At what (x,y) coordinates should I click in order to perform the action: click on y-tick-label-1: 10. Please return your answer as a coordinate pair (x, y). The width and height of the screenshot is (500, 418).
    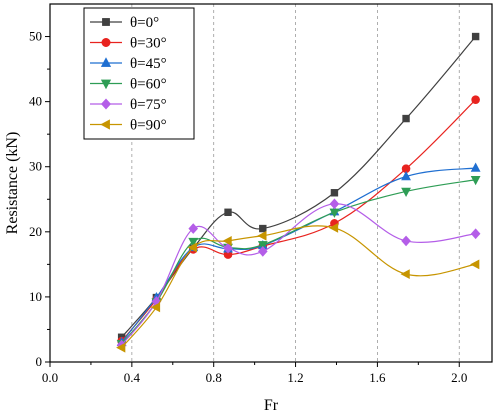
    Looking at the image, I should click on (35, 296).